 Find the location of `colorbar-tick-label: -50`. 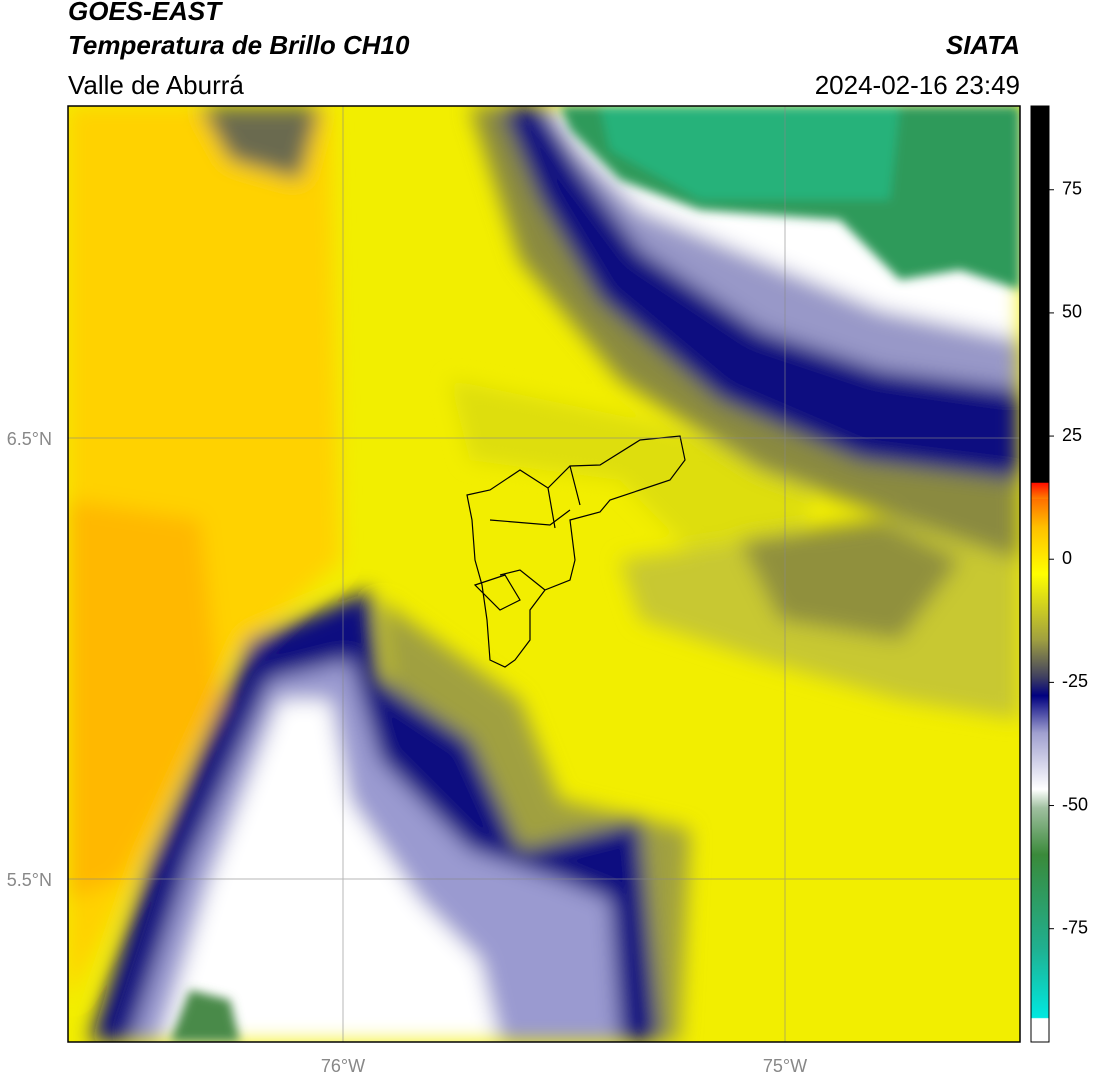

colorbar-tick-label: -50 is located at coordinates (1075, 804).